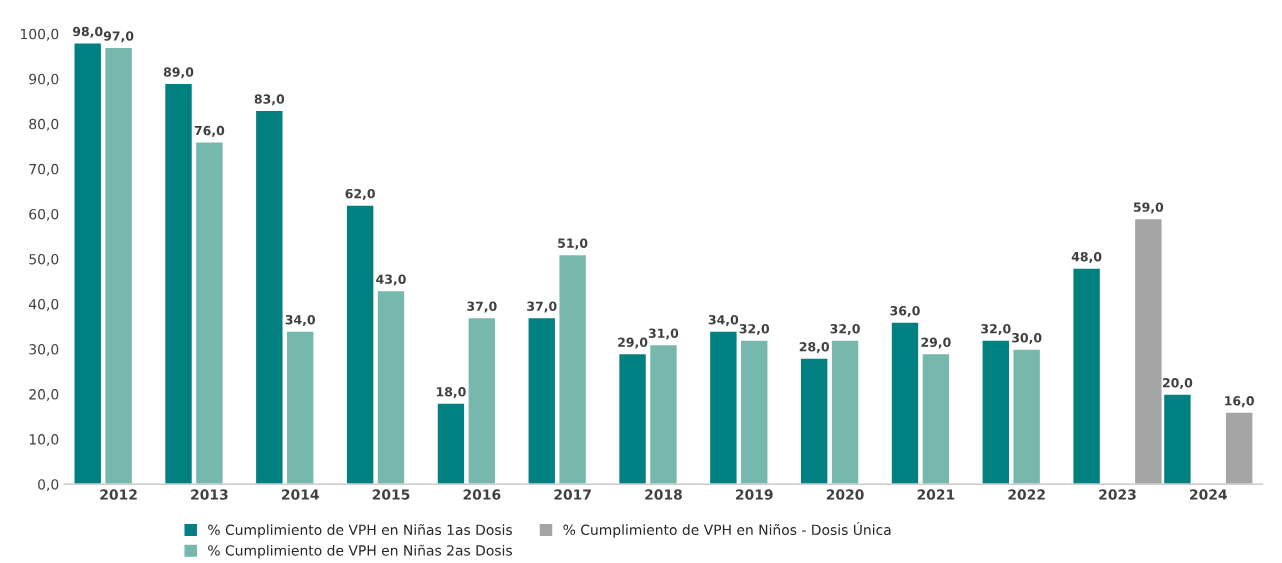 This screenshot has height=563, width=1282. Describe the element at coordinates (482, 494) in the screenshot. I see `x-tick-label: 2016` at that location.